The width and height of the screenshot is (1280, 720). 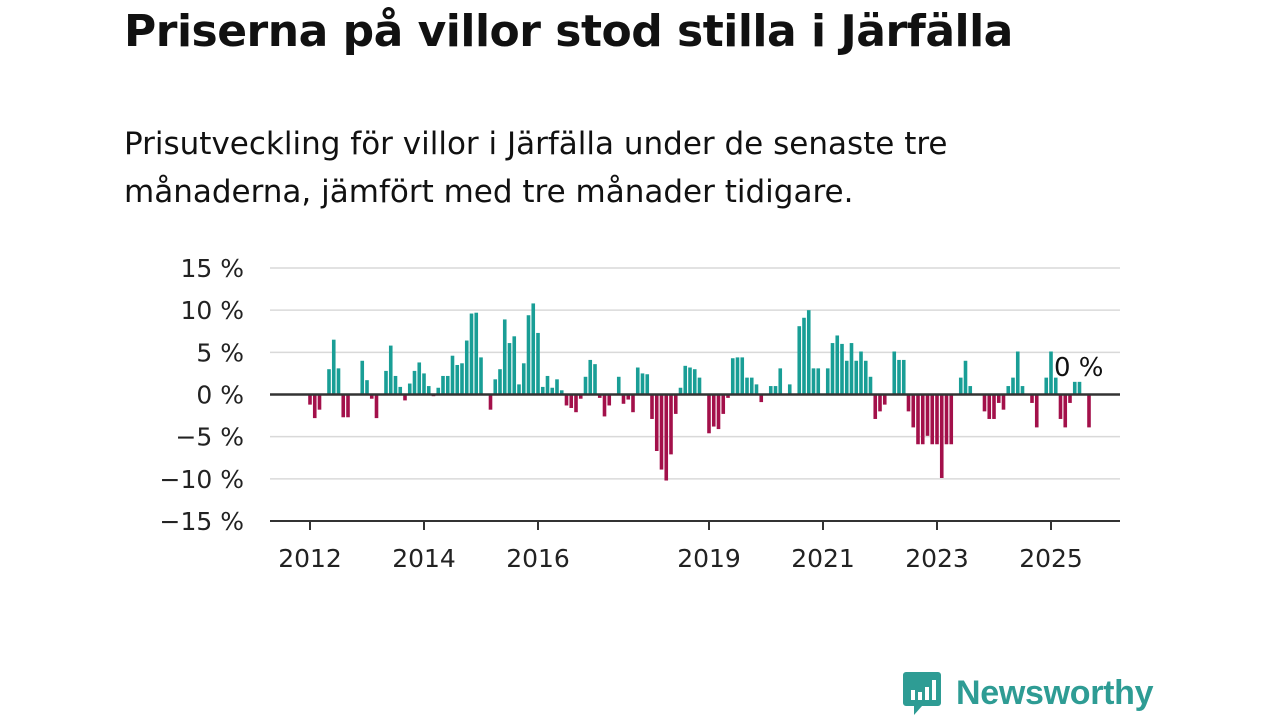 I want to click on y-tick-label: 5 %, so click(x=220, y=352).